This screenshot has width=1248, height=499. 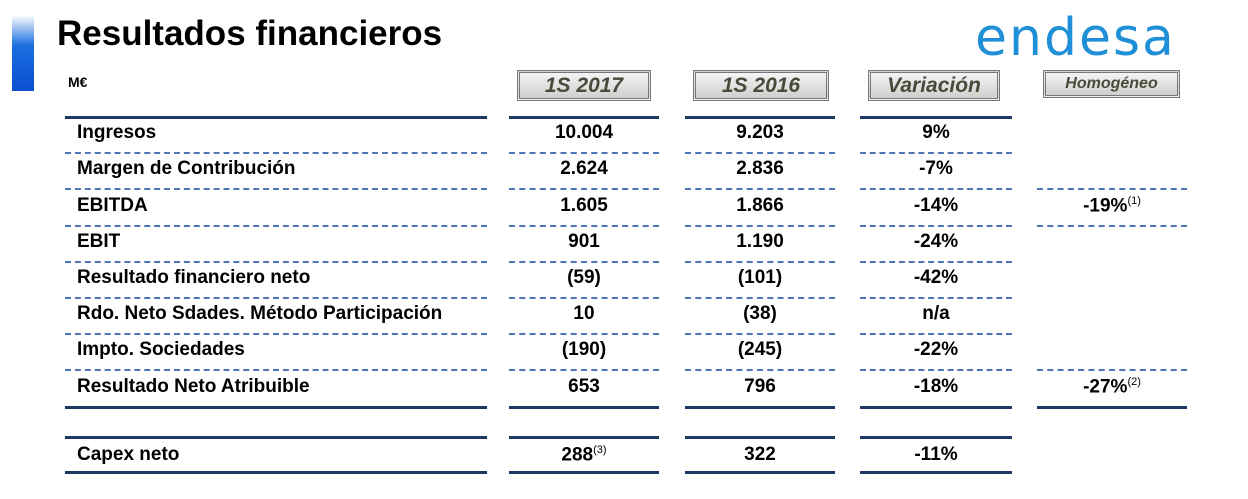 I want to click on footnote-ref: (1), so click(x=1134, y=200).